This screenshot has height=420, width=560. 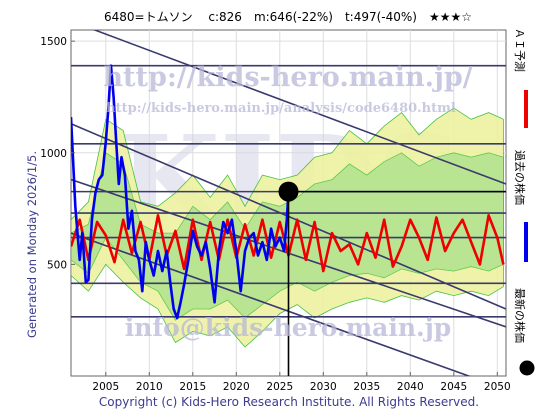 What do you see at coordinates (287, 77) in the screenshot?
I see `watermark-url: http://kids-hero.main.jp/` at bounding box center [287, 77].